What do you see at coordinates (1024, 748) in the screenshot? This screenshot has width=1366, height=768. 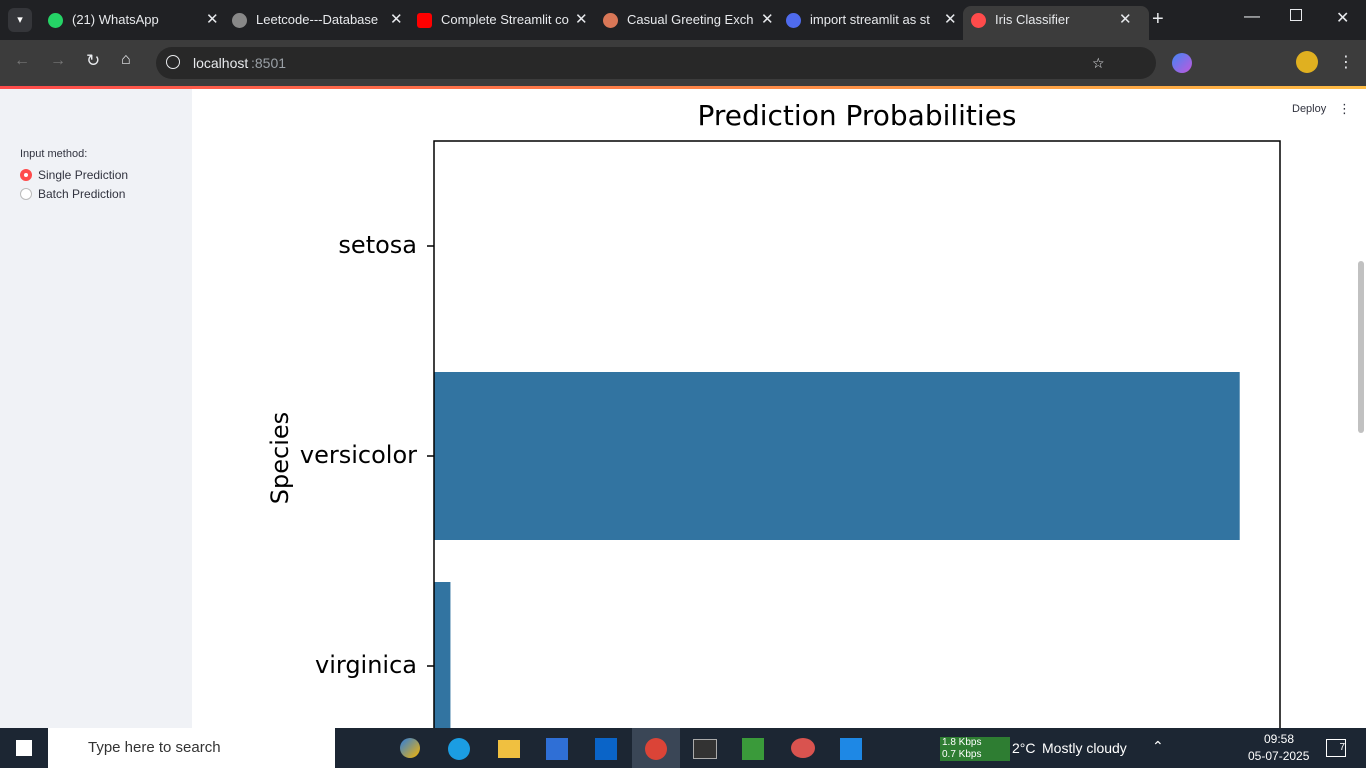 I see `temperature: 2°C` at bounding box center [1024, 748].